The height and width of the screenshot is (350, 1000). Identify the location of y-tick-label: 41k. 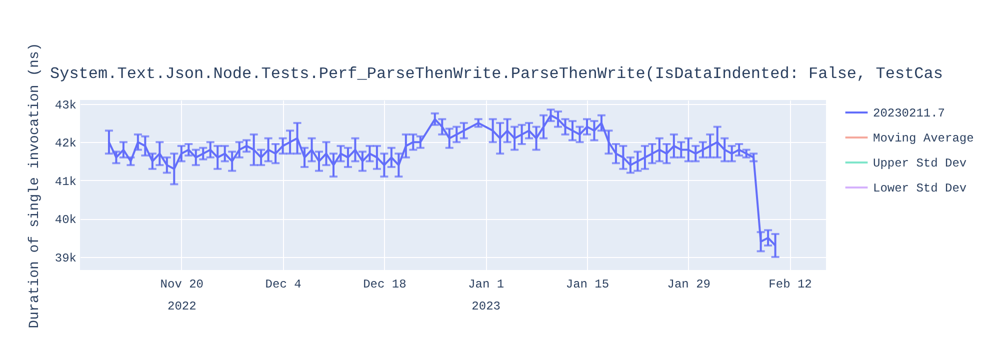
(65, 181).